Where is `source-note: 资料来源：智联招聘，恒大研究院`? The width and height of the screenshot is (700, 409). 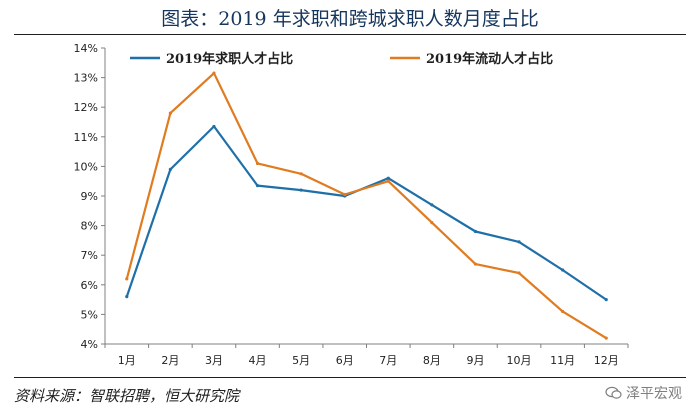 source-note: 资料来源：智联招聘，恒大研究院 is located at coordinates (127, 396).